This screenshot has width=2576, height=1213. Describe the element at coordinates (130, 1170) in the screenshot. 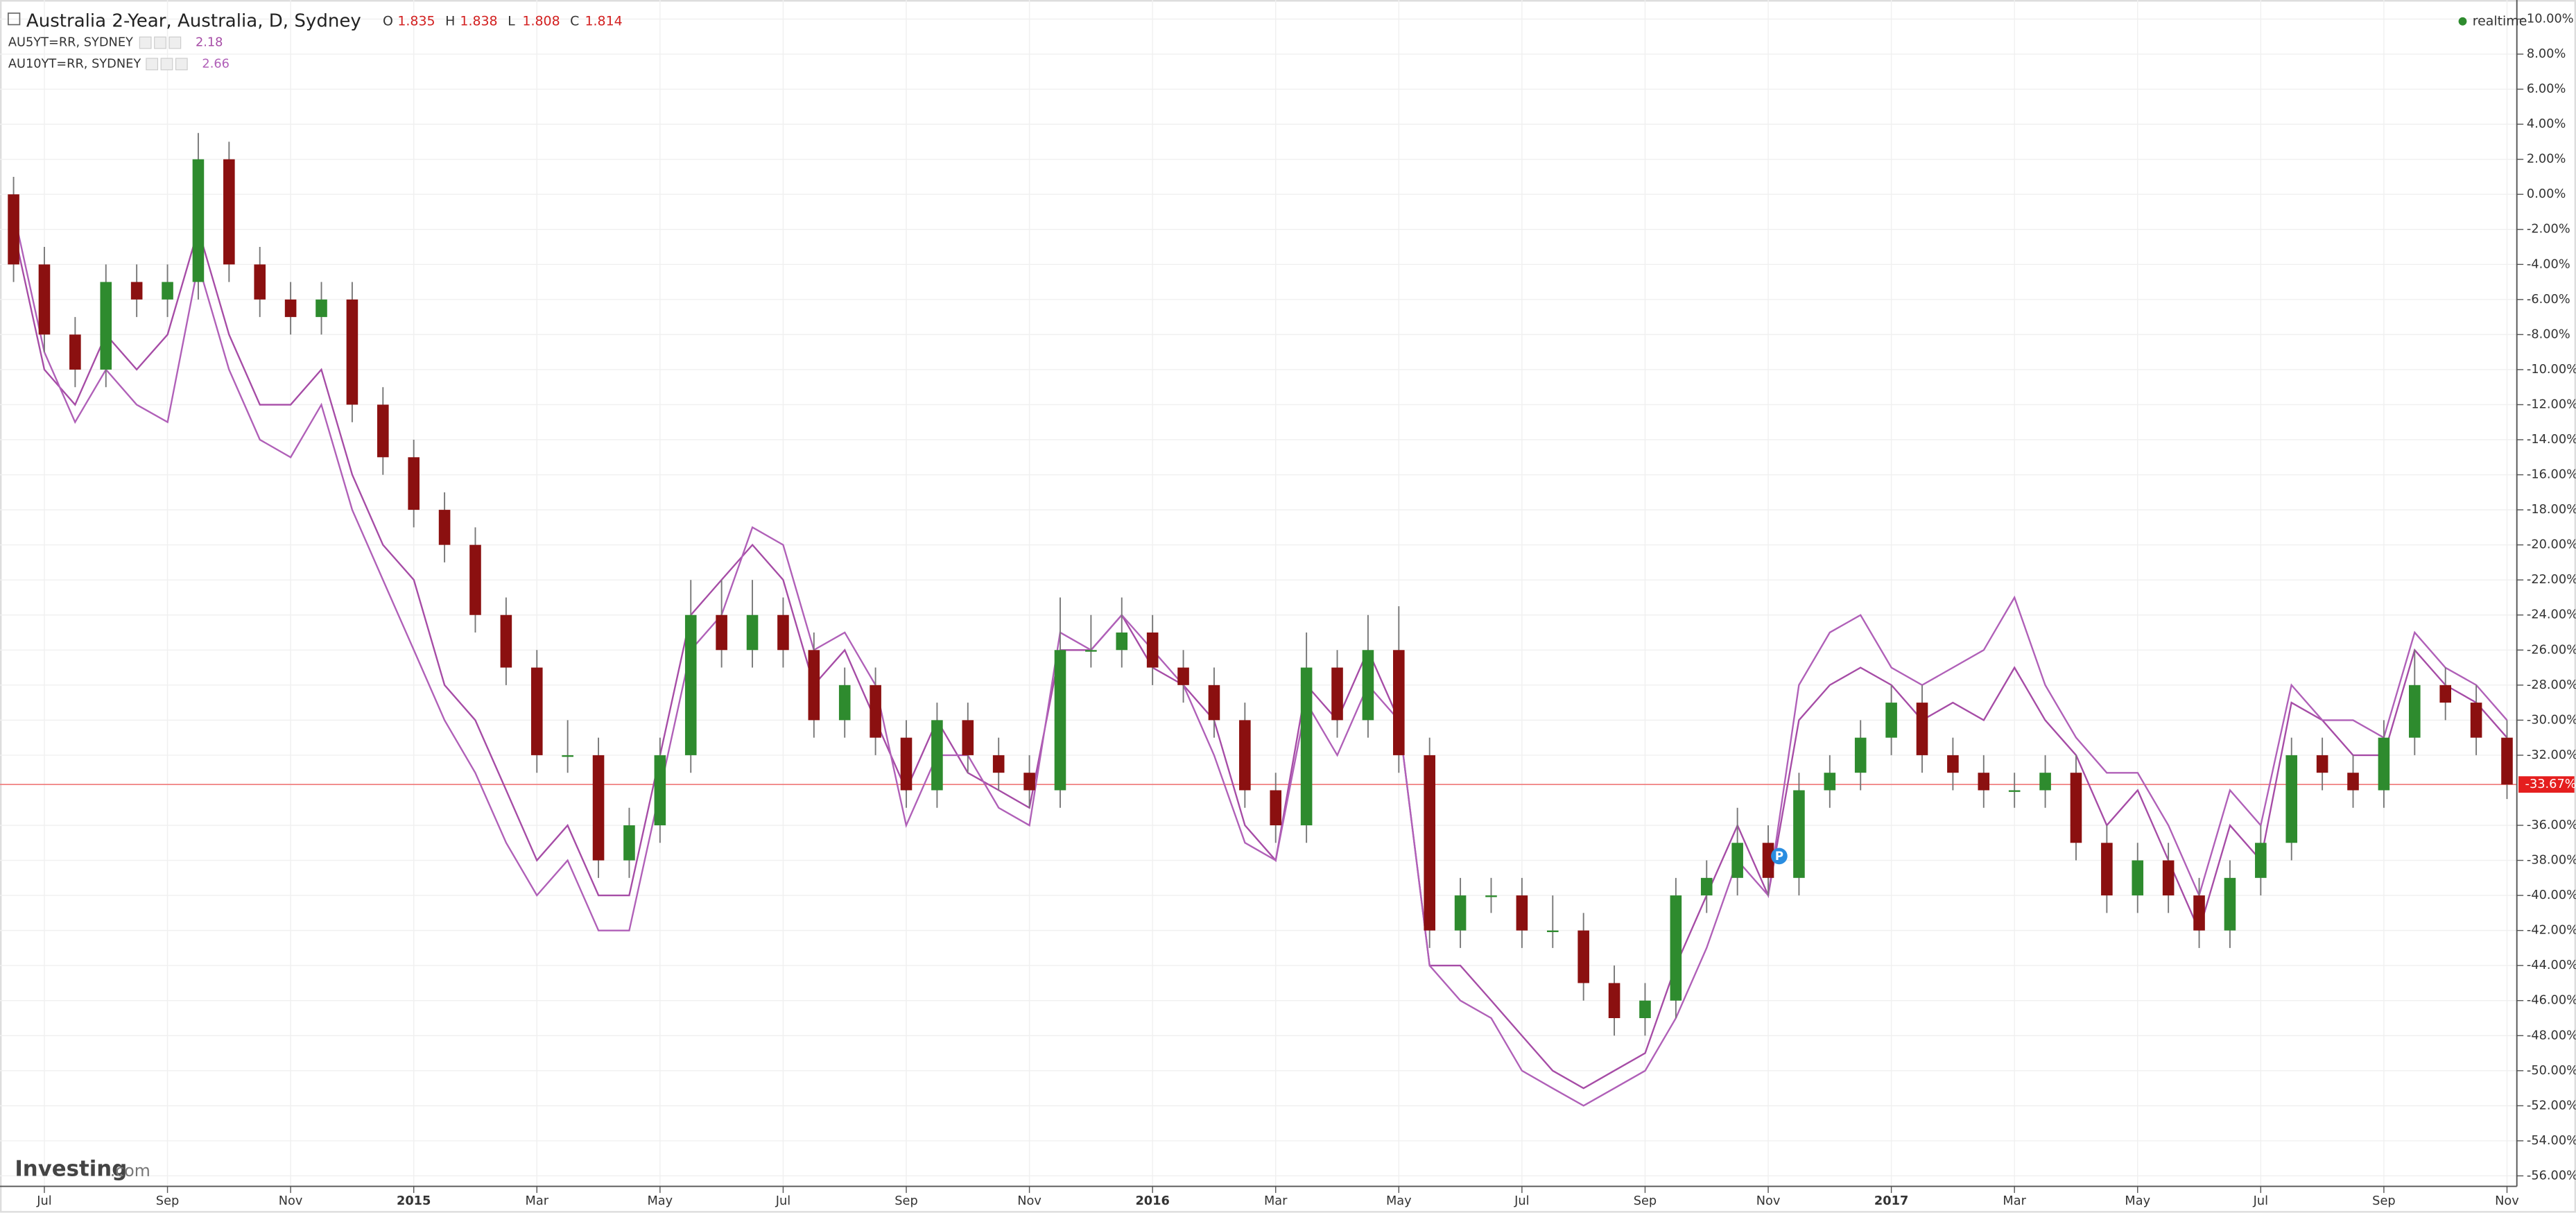

I see `logo-suffix: .com` at that location.